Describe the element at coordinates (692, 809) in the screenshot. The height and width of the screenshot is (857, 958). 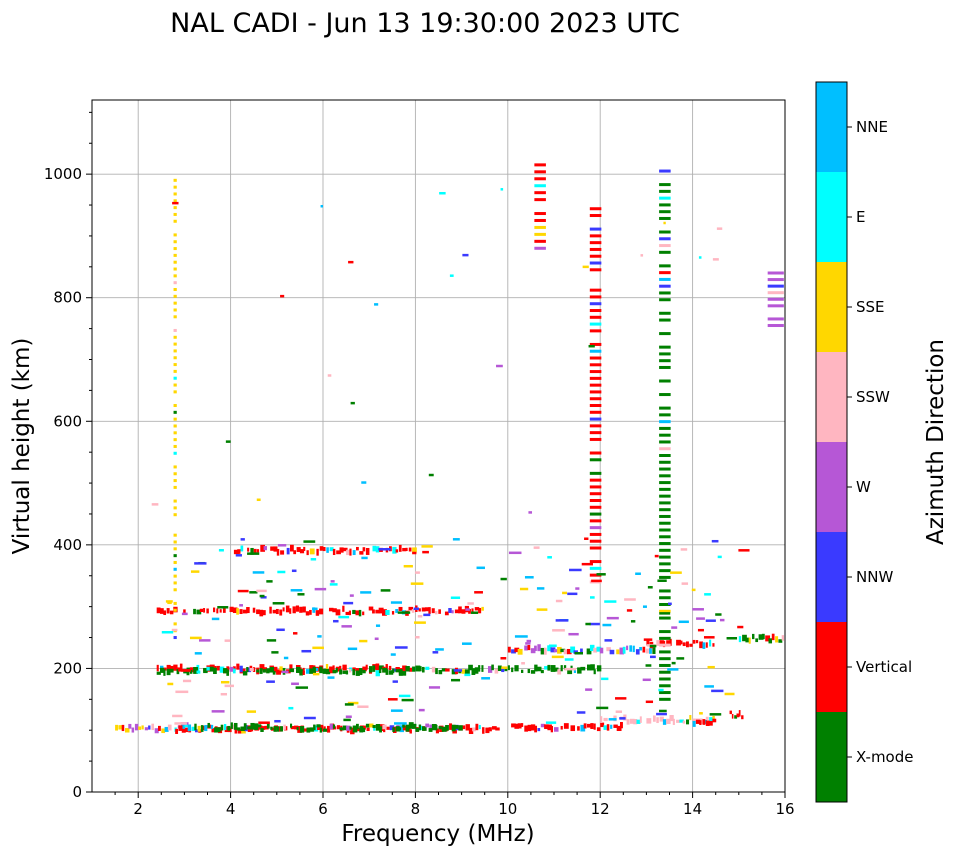
I see `x-tick-label: 14` at that location.